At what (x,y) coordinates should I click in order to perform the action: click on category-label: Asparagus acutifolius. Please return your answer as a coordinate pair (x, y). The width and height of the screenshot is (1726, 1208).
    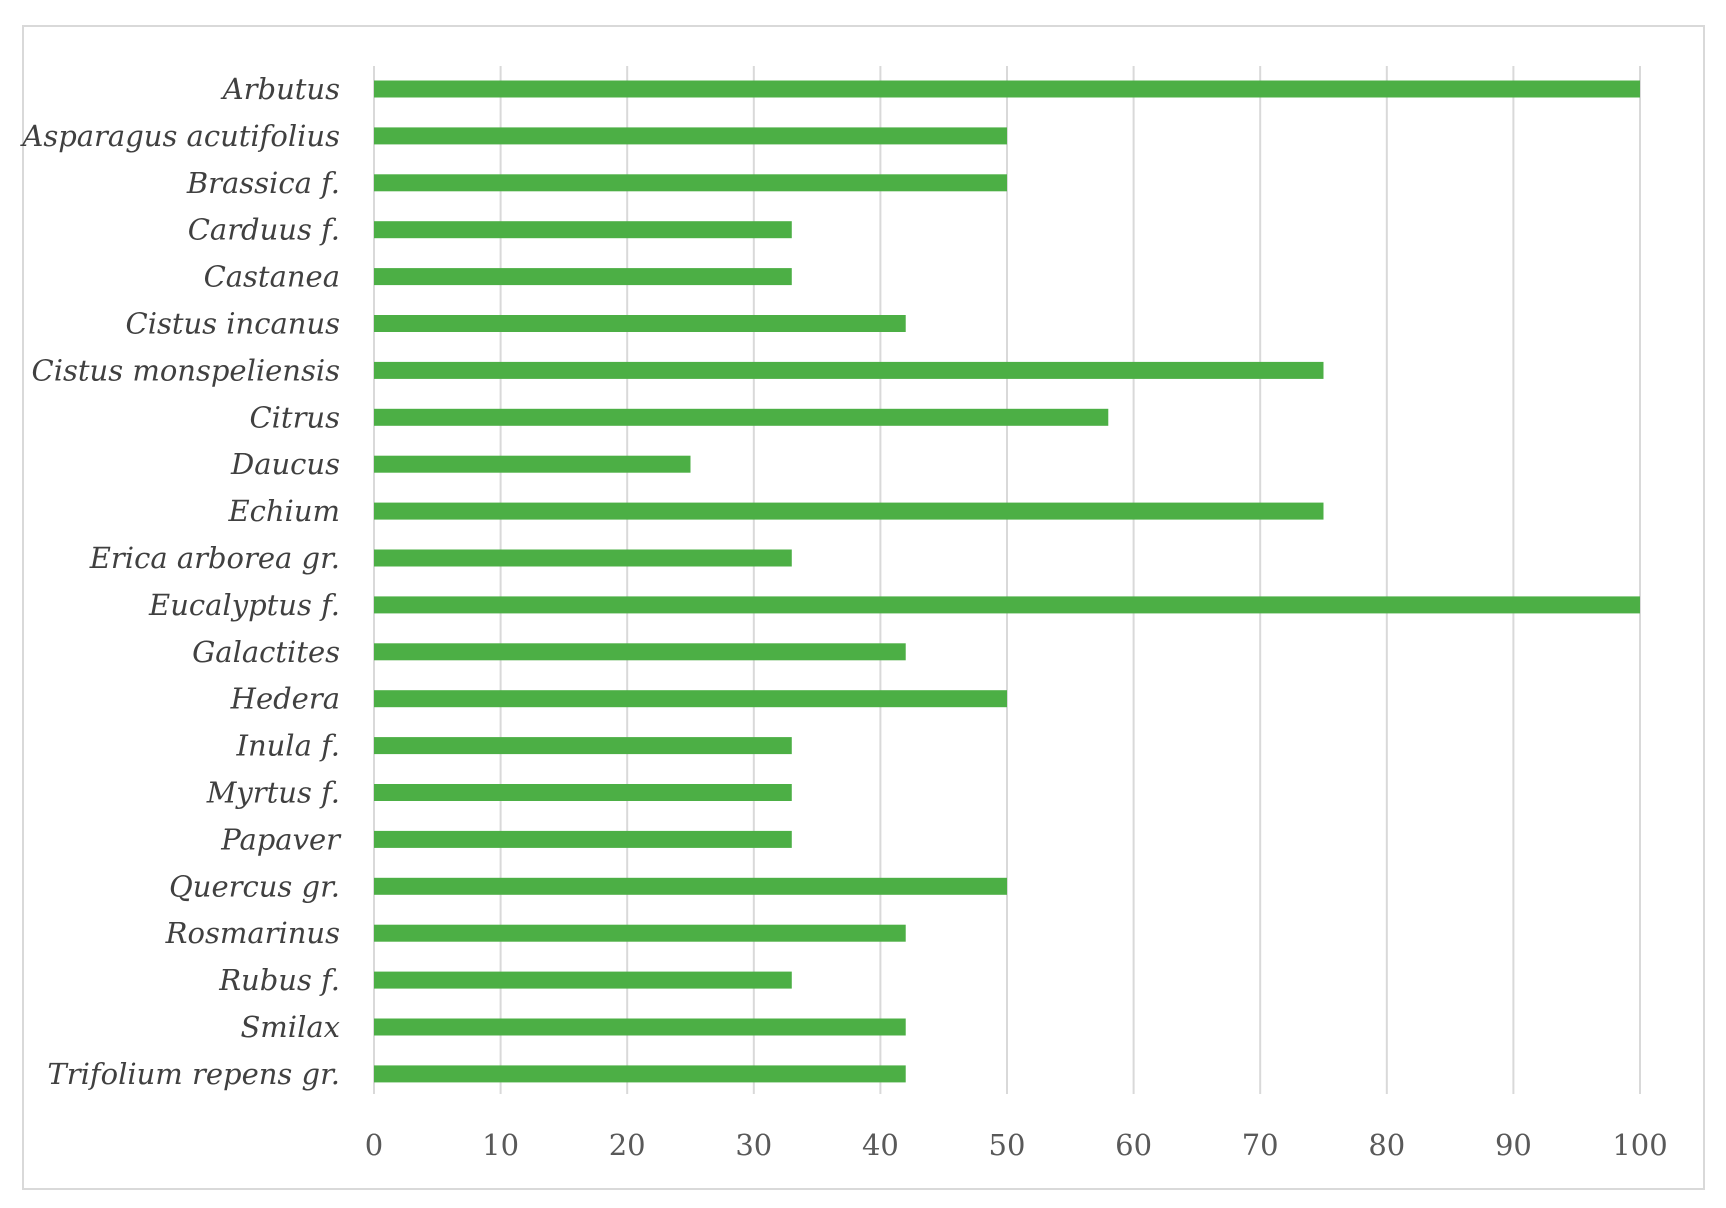
    Looking at the image, I should click on (179, 136).